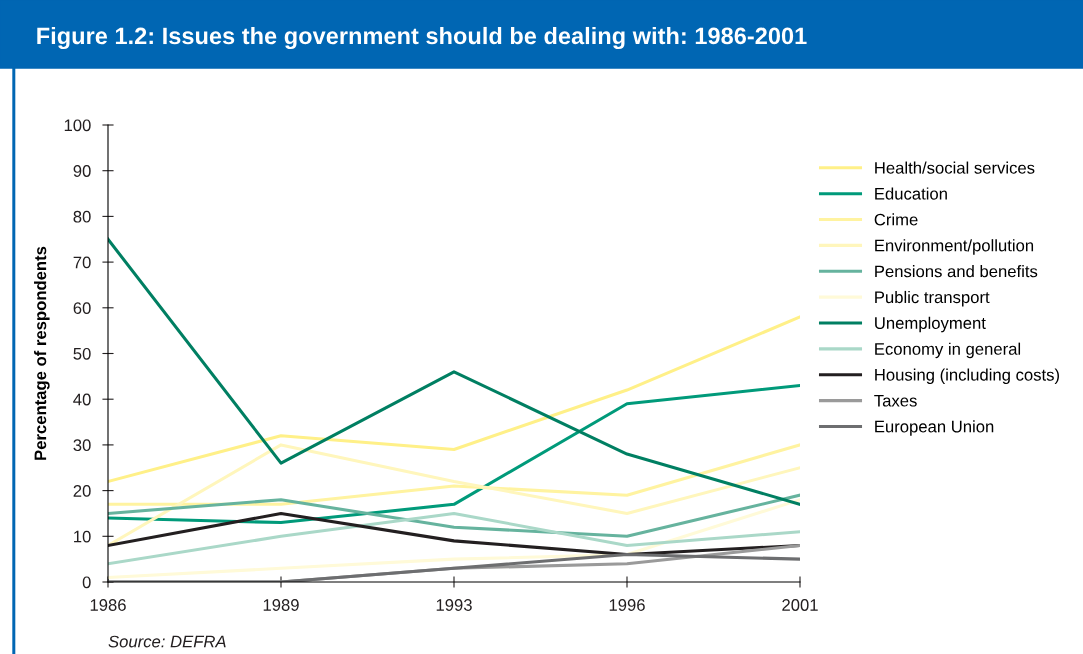 This screenshot has width=1083, height=654. What do you see at coordinates (967, 376) in the screenshot?
I see `legend-label: Housing (including costs)` at bounding box center [967, 376].